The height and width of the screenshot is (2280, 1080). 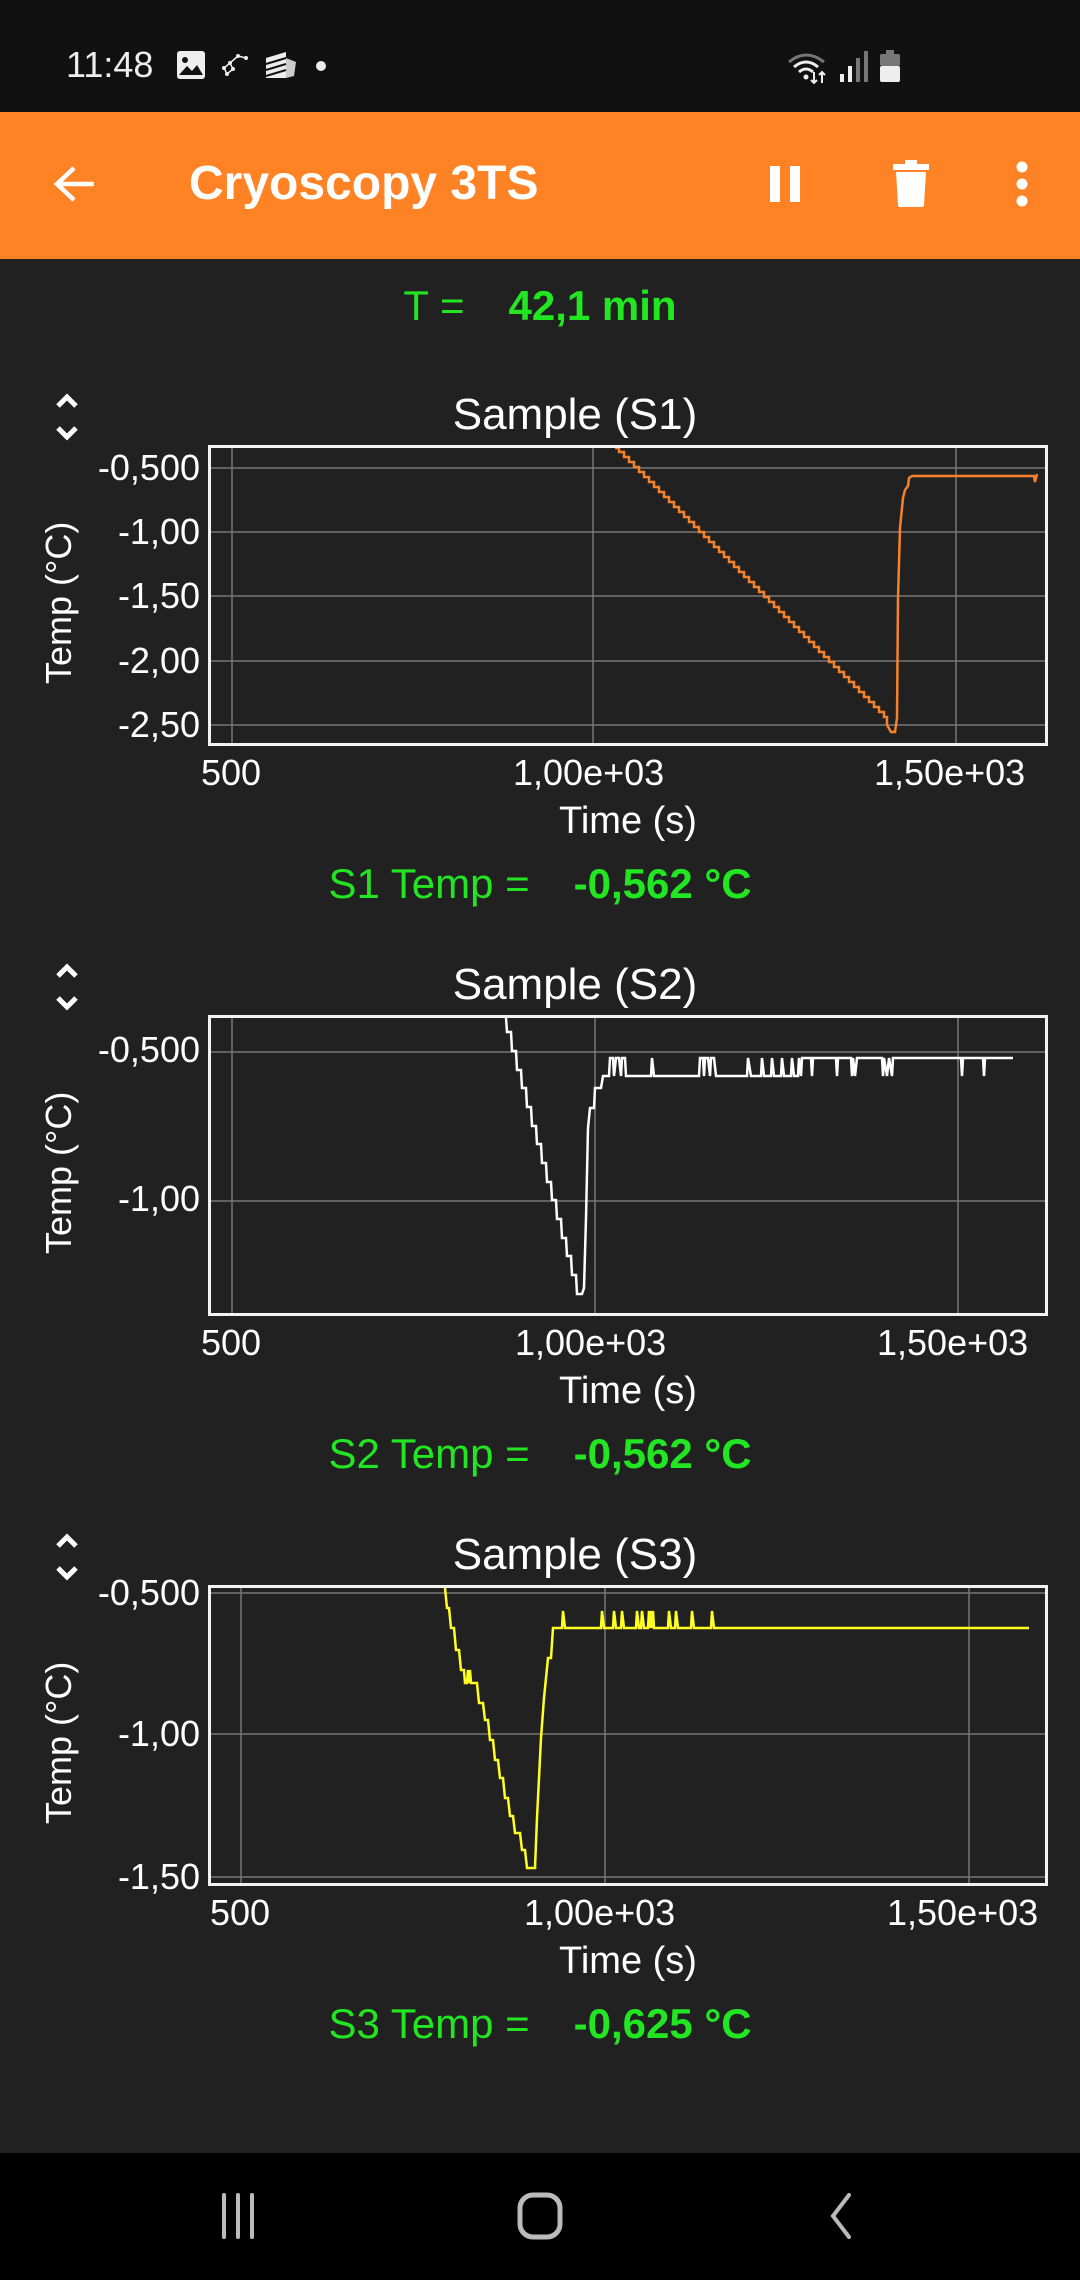 I want to click on back-nav-icon, so click(x=840, y=2216).